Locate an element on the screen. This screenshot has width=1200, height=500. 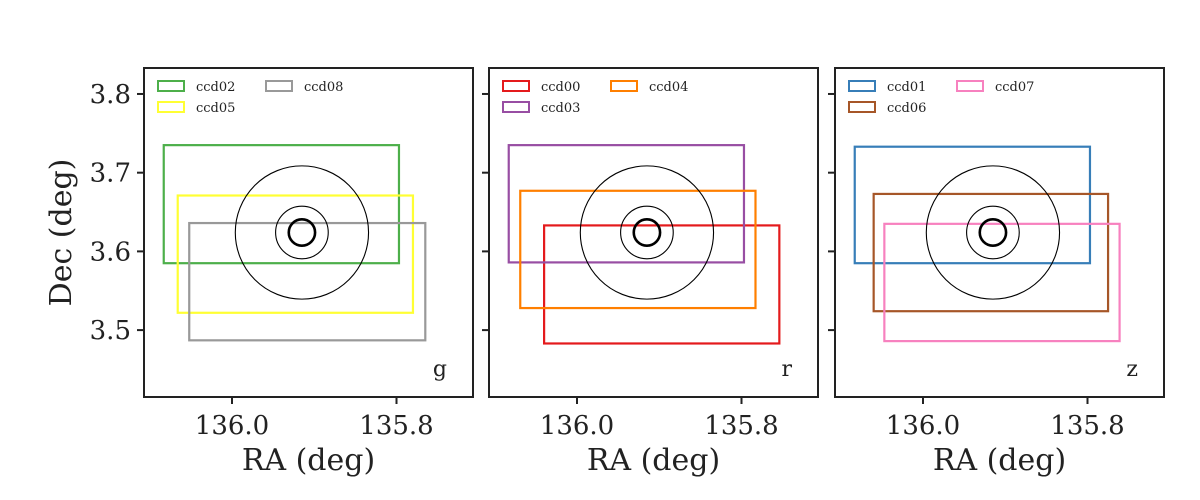
footprint-ccd00 is located at coordinates (662, 284).